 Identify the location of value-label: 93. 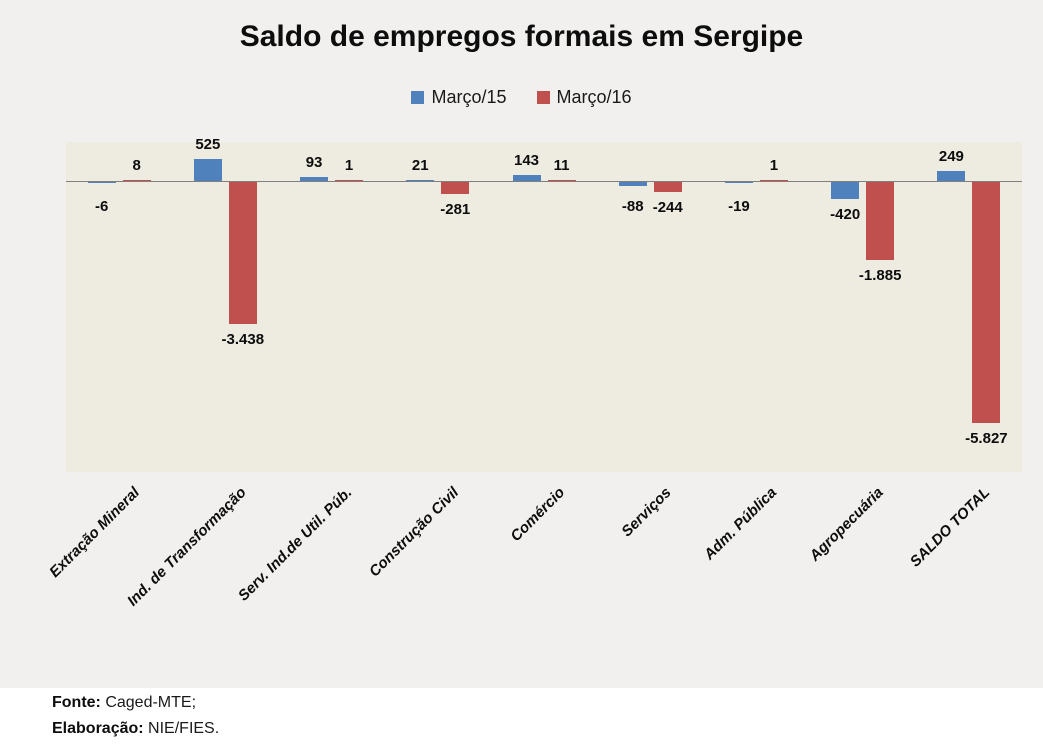
(314, 162).